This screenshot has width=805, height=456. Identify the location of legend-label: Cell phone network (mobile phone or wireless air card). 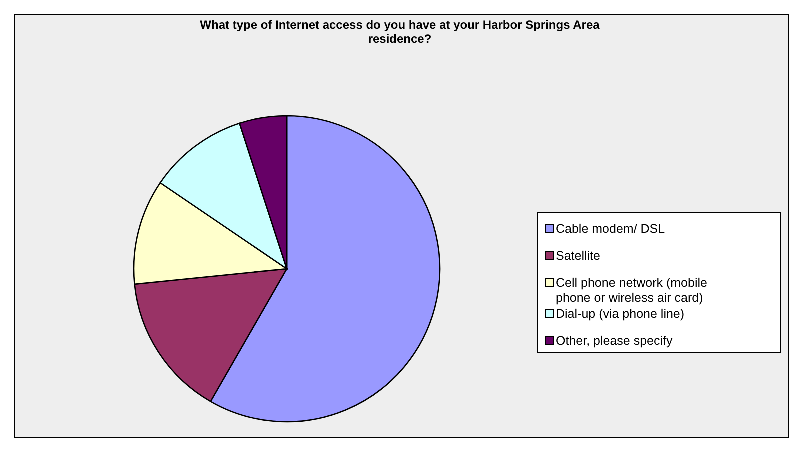
(632, 290).